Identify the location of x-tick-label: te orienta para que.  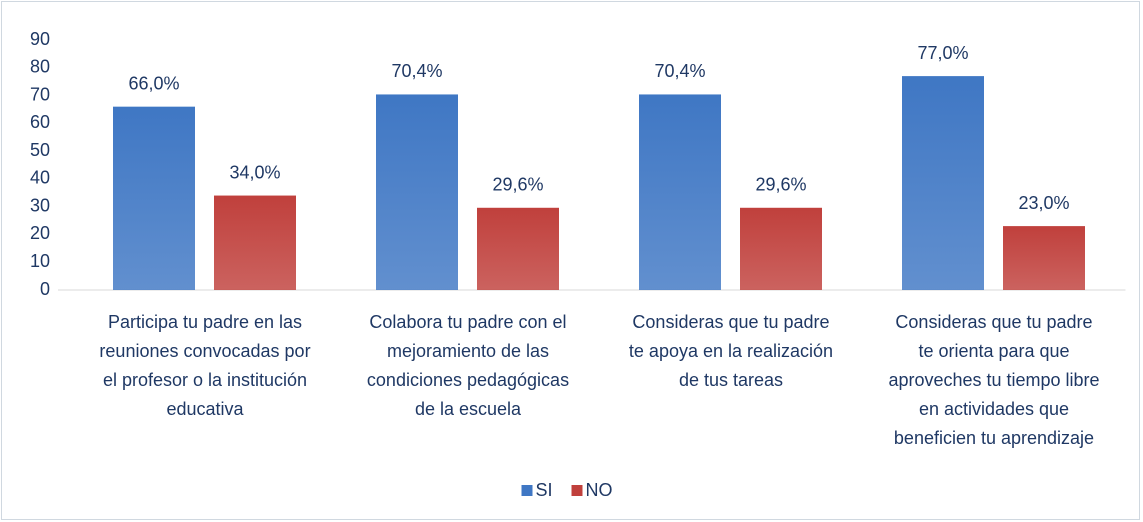
(993, 351).